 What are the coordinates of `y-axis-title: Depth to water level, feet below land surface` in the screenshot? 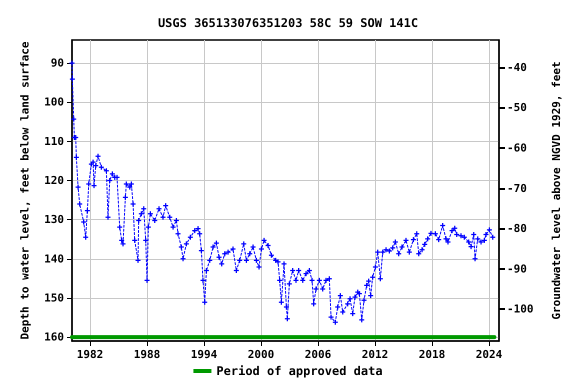 It's located at (25, 190).